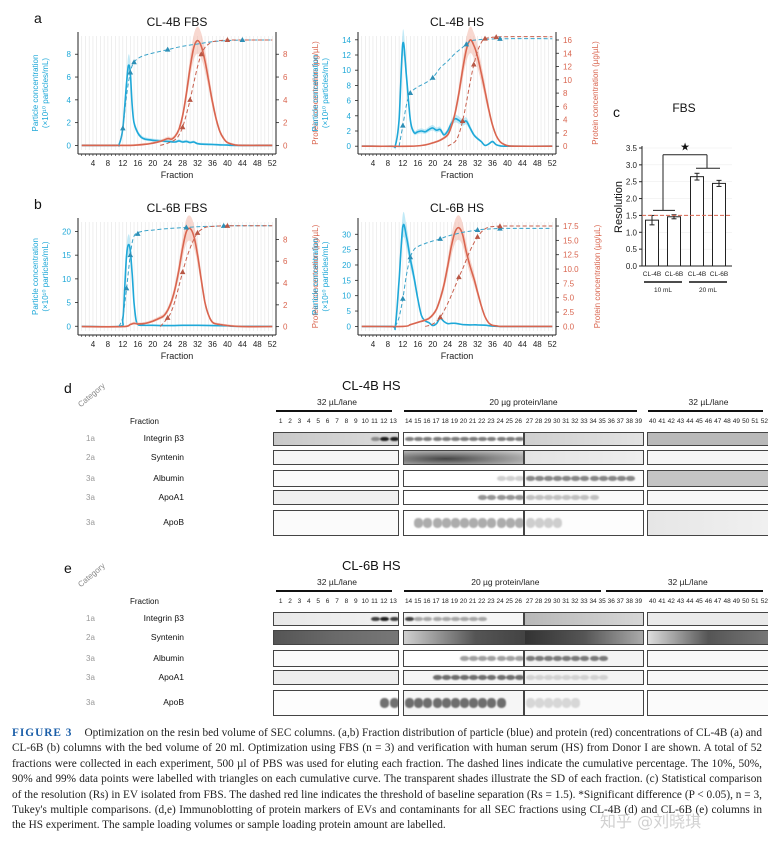 This screenshot has height=849, width=768. Describe the element at coordinates (373, 163) in the screenshot. I see `x-tick-label: 4` at that location.